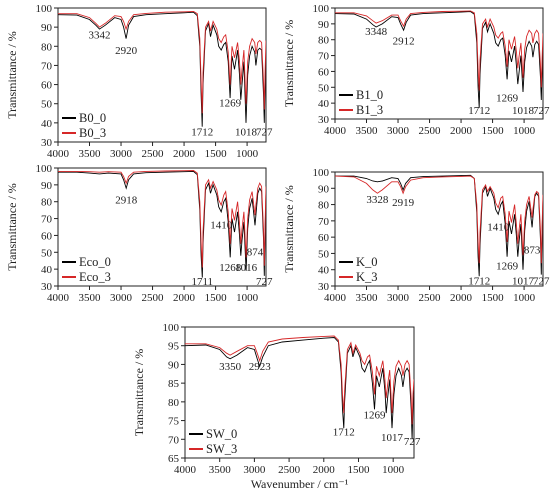 This screenshot has height=495, width=550. I want to click on peak-label: 3328, so click(377, 200).